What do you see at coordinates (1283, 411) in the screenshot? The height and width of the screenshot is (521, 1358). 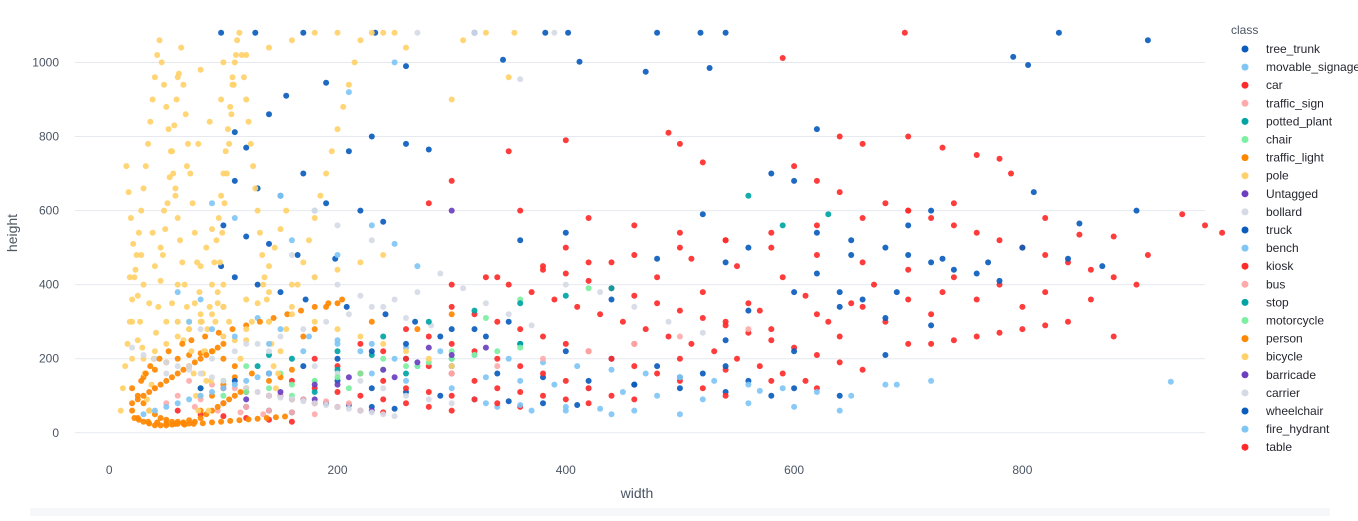 I see `legend-item: wheelchair` at bounding box center [1283, 411].